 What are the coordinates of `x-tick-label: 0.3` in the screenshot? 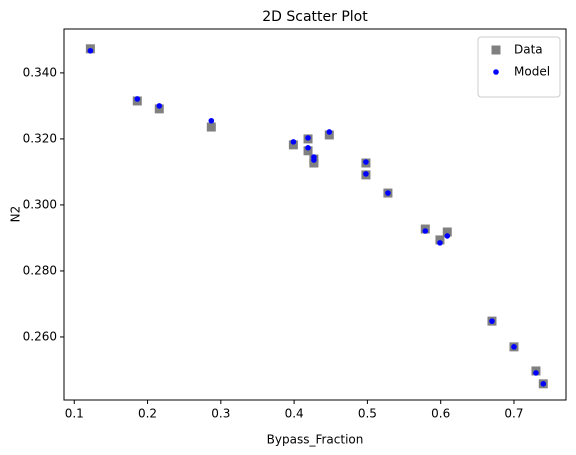 It's located at (220, 414).